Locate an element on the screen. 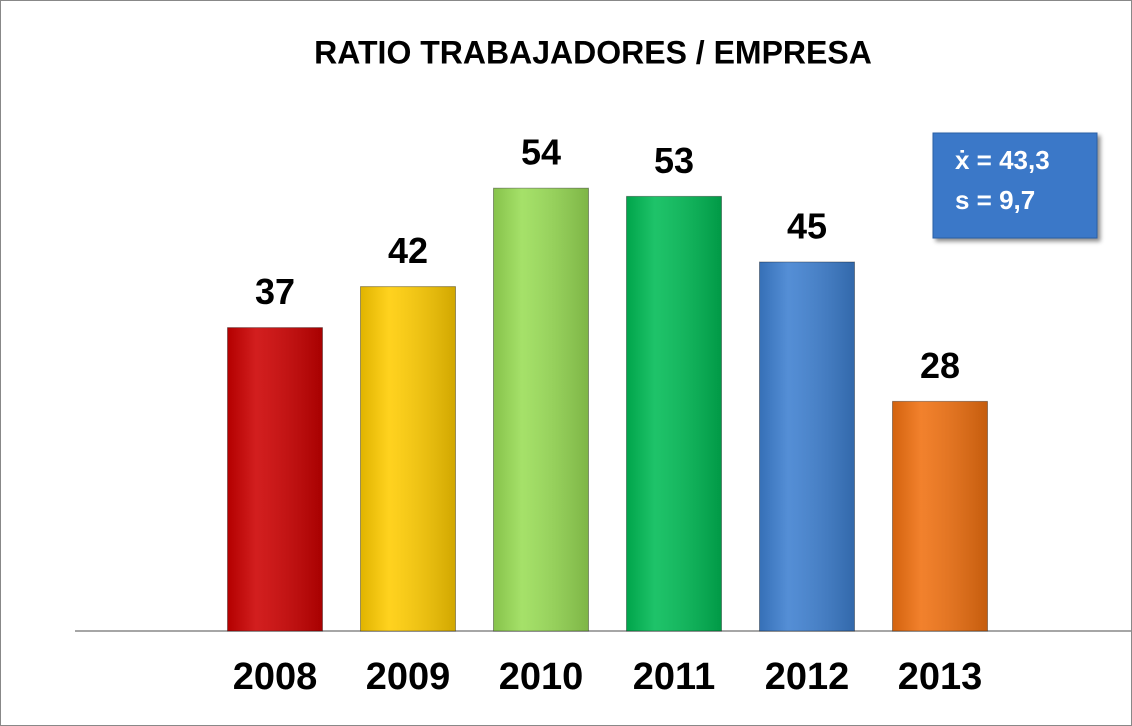 The image size is (1132, 726). stats-box is located at coordinates (1015, 185).